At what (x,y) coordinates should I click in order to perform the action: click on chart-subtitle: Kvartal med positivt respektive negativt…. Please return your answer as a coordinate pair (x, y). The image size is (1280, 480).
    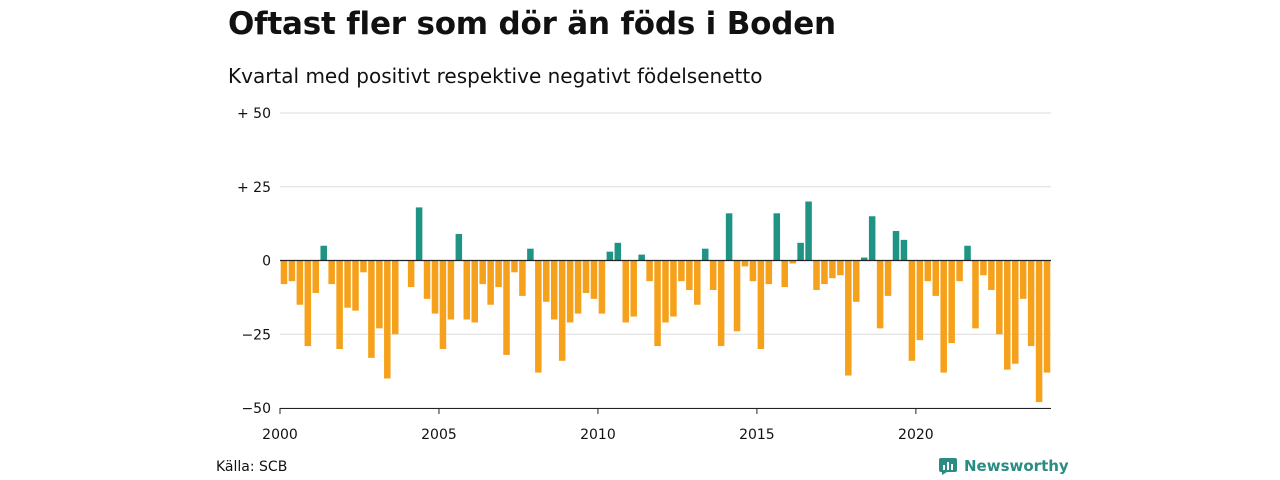
    Looking at the image, I should click on (495, 76).